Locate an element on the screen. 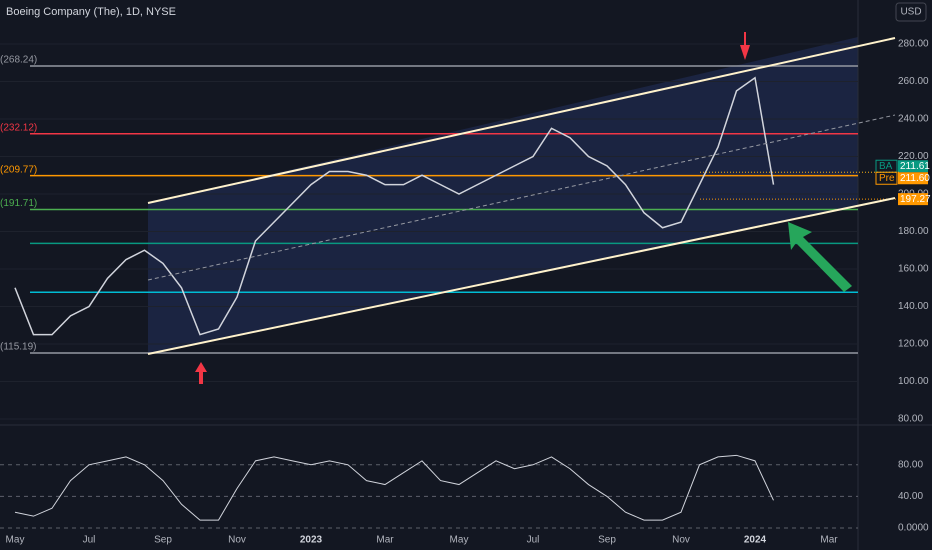 The width and height of the screenshot is (932, 550). level-label: (268.24) is located at coordinates (18, 60).